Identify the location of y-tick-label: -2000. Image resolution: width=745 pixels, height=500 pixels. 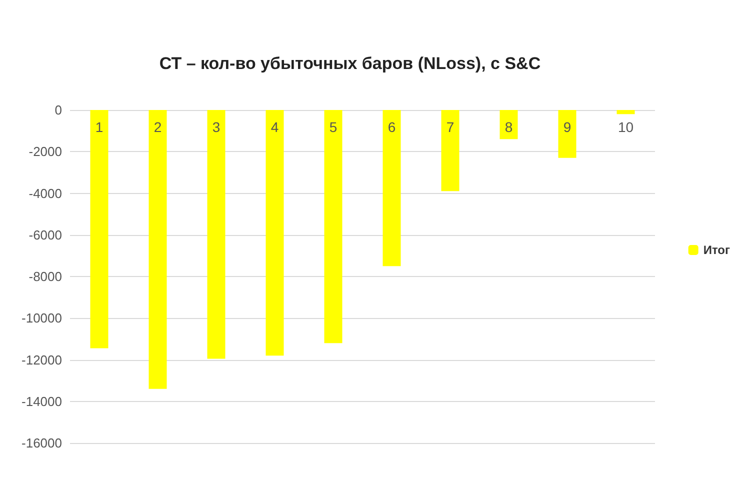
(45, 152).